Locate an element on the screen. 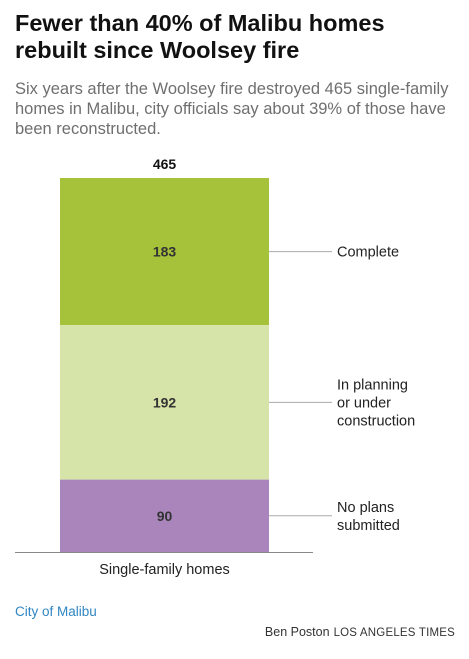 The height and width of the screenshot is (659, 469). bar-segment-complete is located at coordinates (164, 252).